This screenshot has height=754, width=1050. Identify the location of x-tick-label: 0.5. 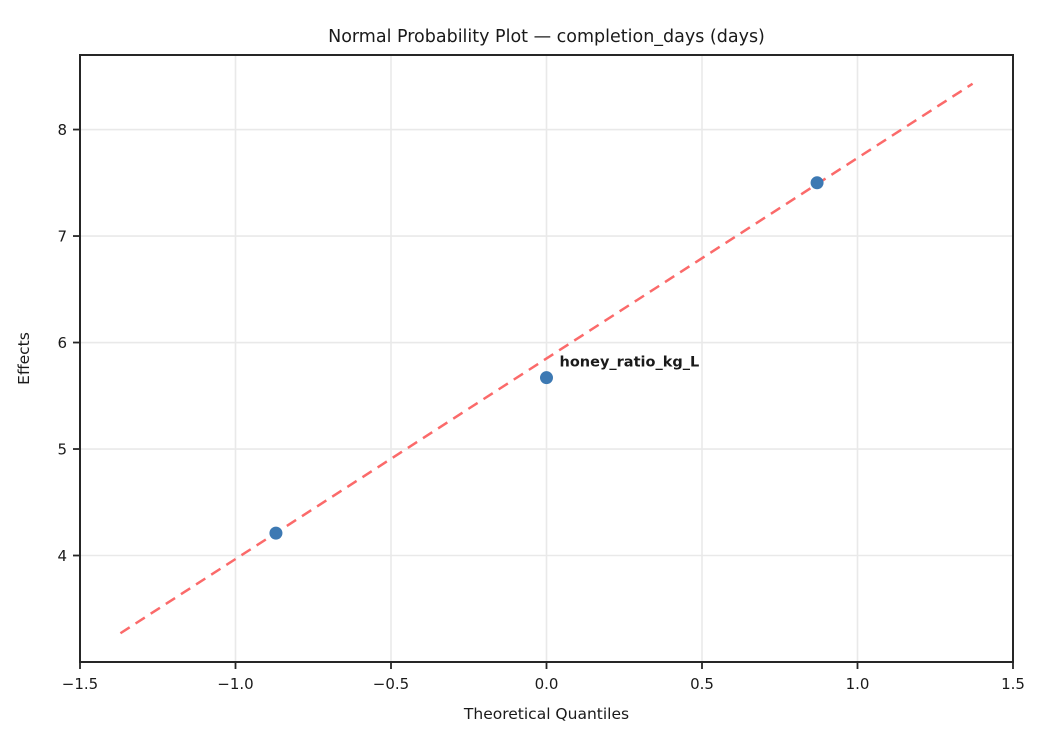
(702, 684).